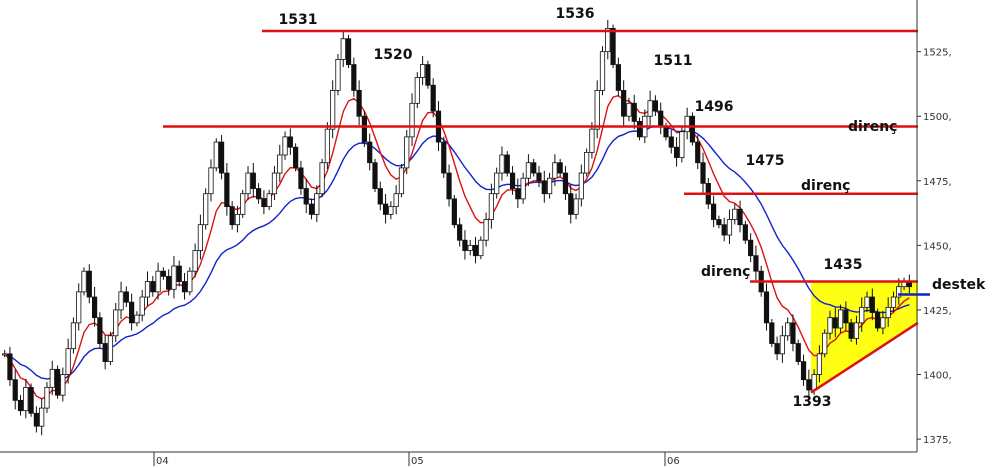 The image size is (1000, 468). Describe the element at coordinates (937, 440) in the screenshot. I see `y-tick-label: 1375,` at that location.